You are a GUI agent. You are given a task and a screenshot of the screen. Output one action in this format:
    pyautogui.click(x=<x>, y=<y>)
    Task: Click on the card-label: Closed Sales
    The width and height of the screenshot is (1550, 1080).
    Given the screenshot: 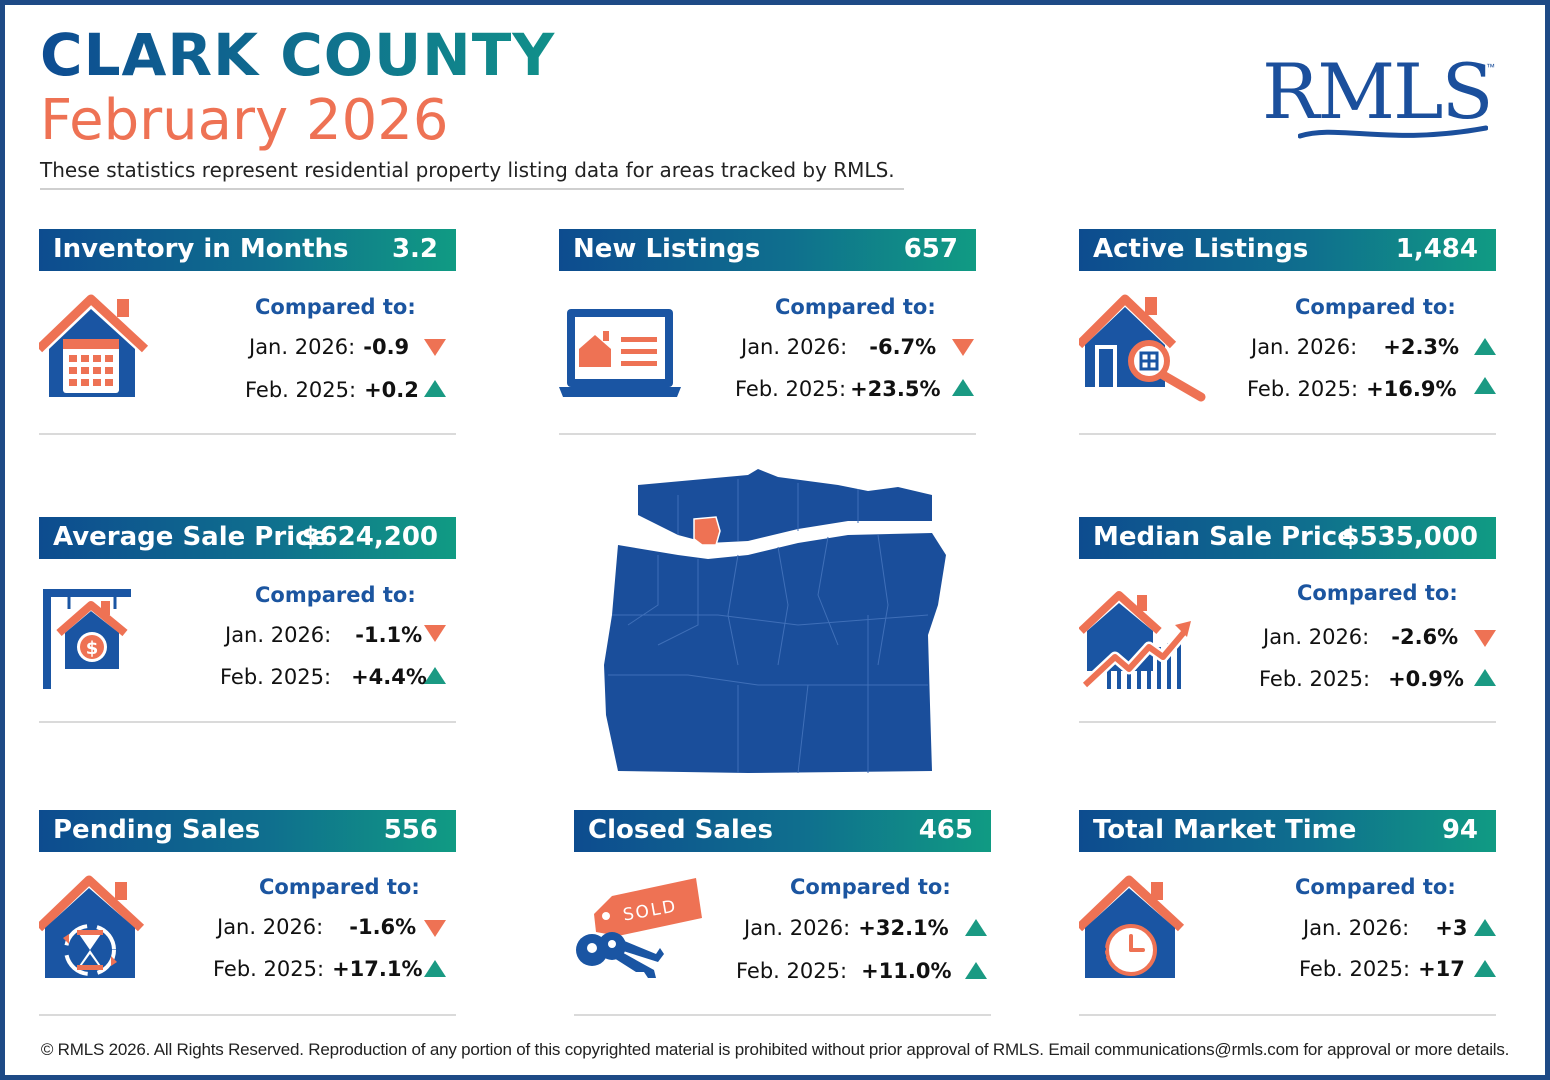 What is the action you would take?
    pyautogui.click(x=680, y=830)
    